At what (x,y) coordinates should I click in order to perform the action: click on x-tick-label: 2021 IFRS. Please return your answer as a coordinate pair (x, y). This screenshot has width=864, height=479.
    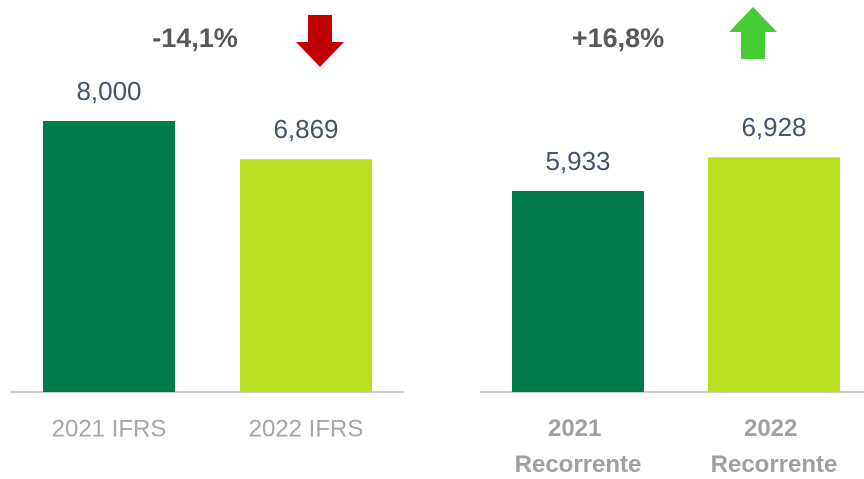
    Looking at the image, I should click on (109, 428).